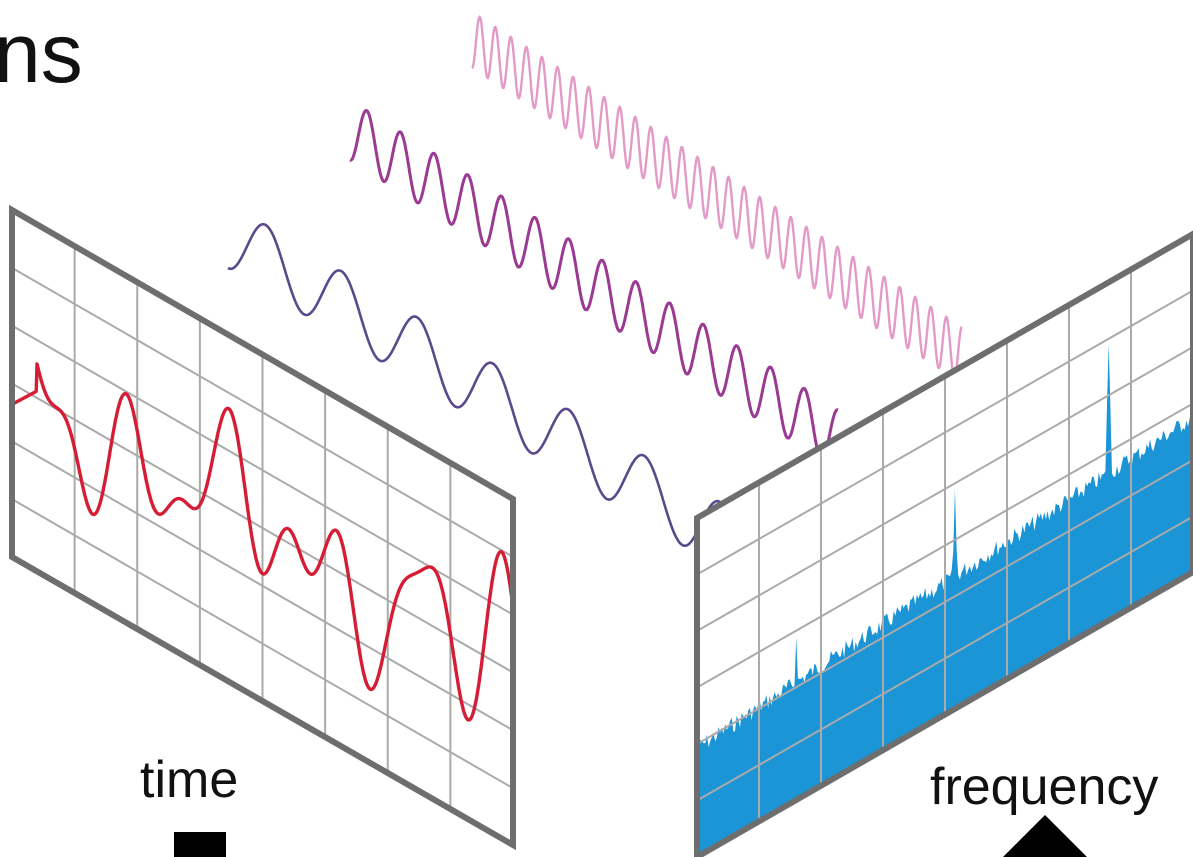  What do you see at coordinates (200, 844) in the screenshot?
I see `square-marker-icon` at bounding box center [200, 844].